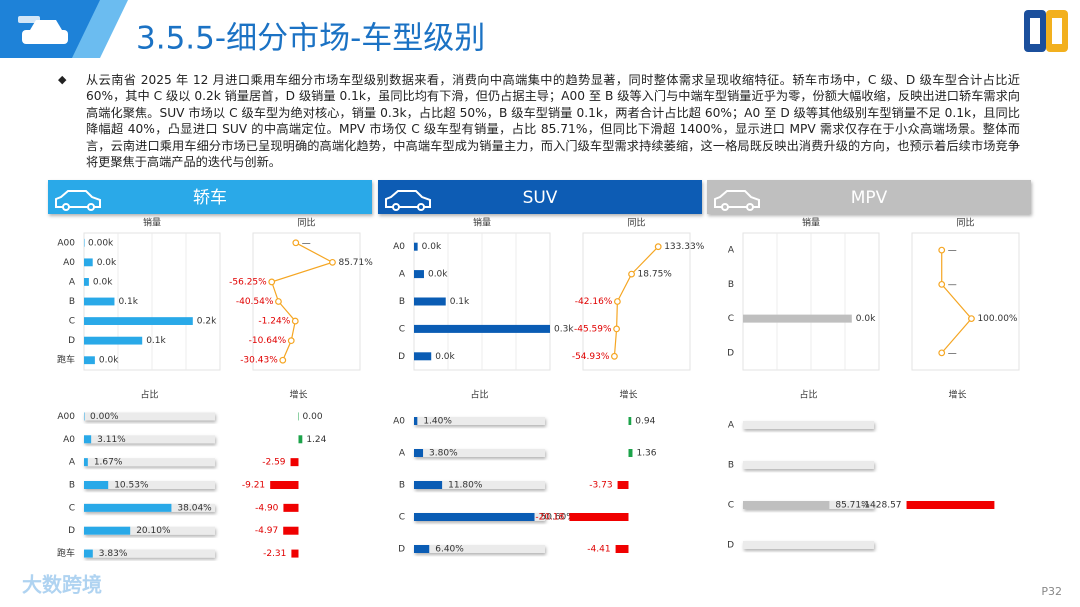 The height and width of the screenshot is (607, 1080). What do you see at coordinates (655, 275) in the screenshot?
I see `value-label: 18.75%` at bounding box center [655, 275].